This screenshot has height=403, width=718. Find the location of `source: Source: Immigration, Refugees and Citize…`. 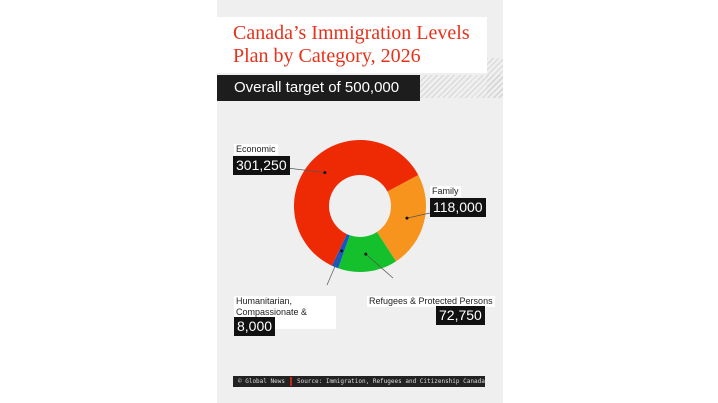

source: Source: Immigration, Refugees and Citize… is located at coordinates (390, 381).